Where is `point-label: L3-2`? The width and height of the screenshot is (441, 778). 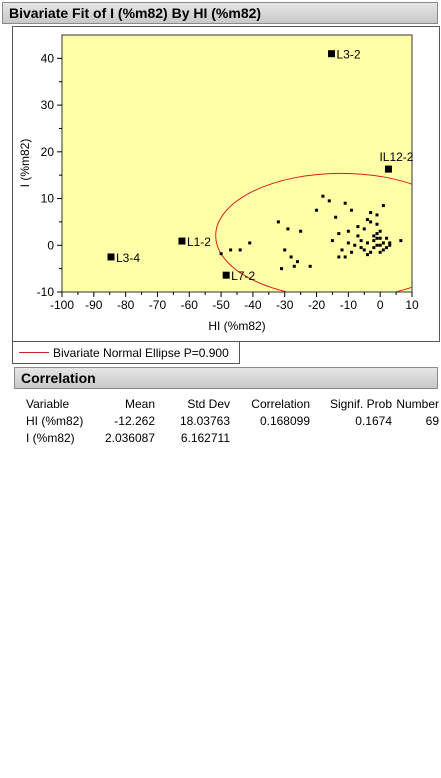
point-label: L3-2 is located at coordinates (349, 55).